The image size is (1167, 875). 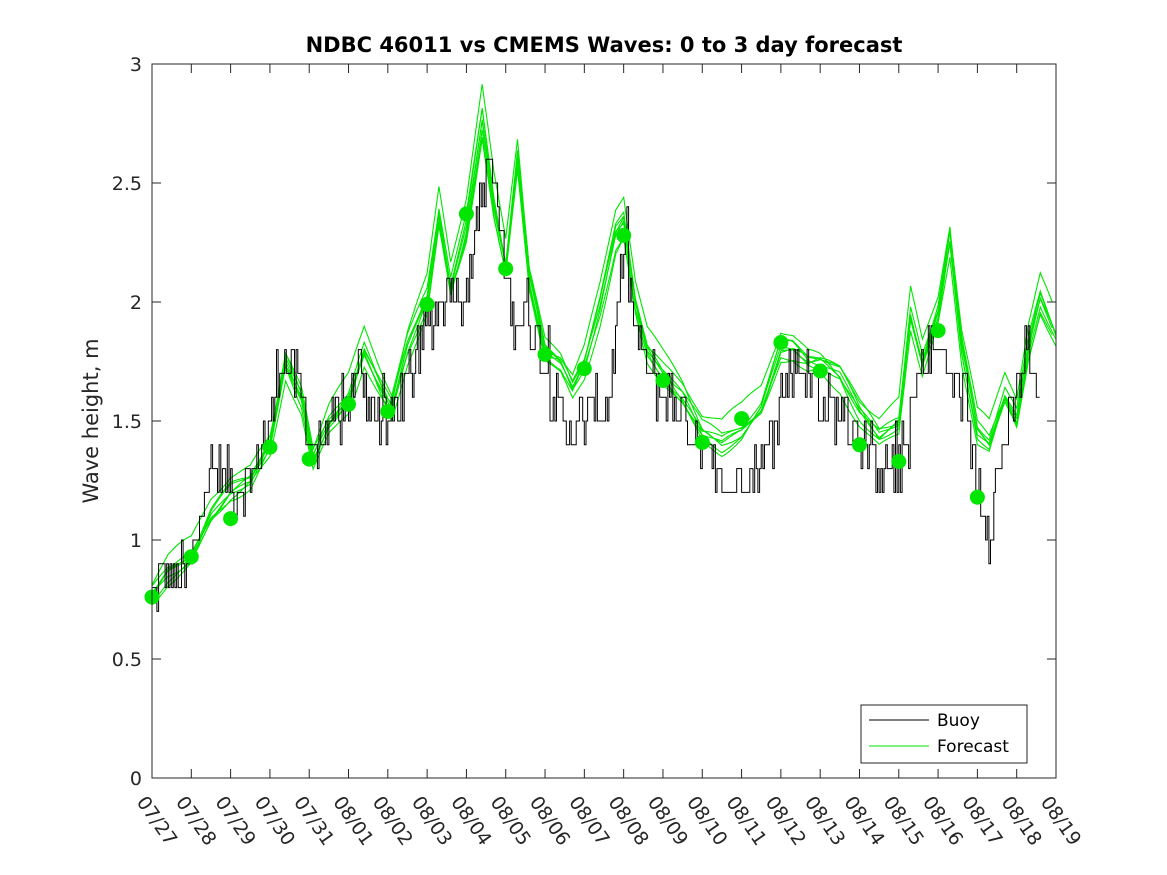 What do you see at coordinates (973, 747) in the screenshot?
I see `legend-forecast-label: Forecast` at bounding box center [973, 747].